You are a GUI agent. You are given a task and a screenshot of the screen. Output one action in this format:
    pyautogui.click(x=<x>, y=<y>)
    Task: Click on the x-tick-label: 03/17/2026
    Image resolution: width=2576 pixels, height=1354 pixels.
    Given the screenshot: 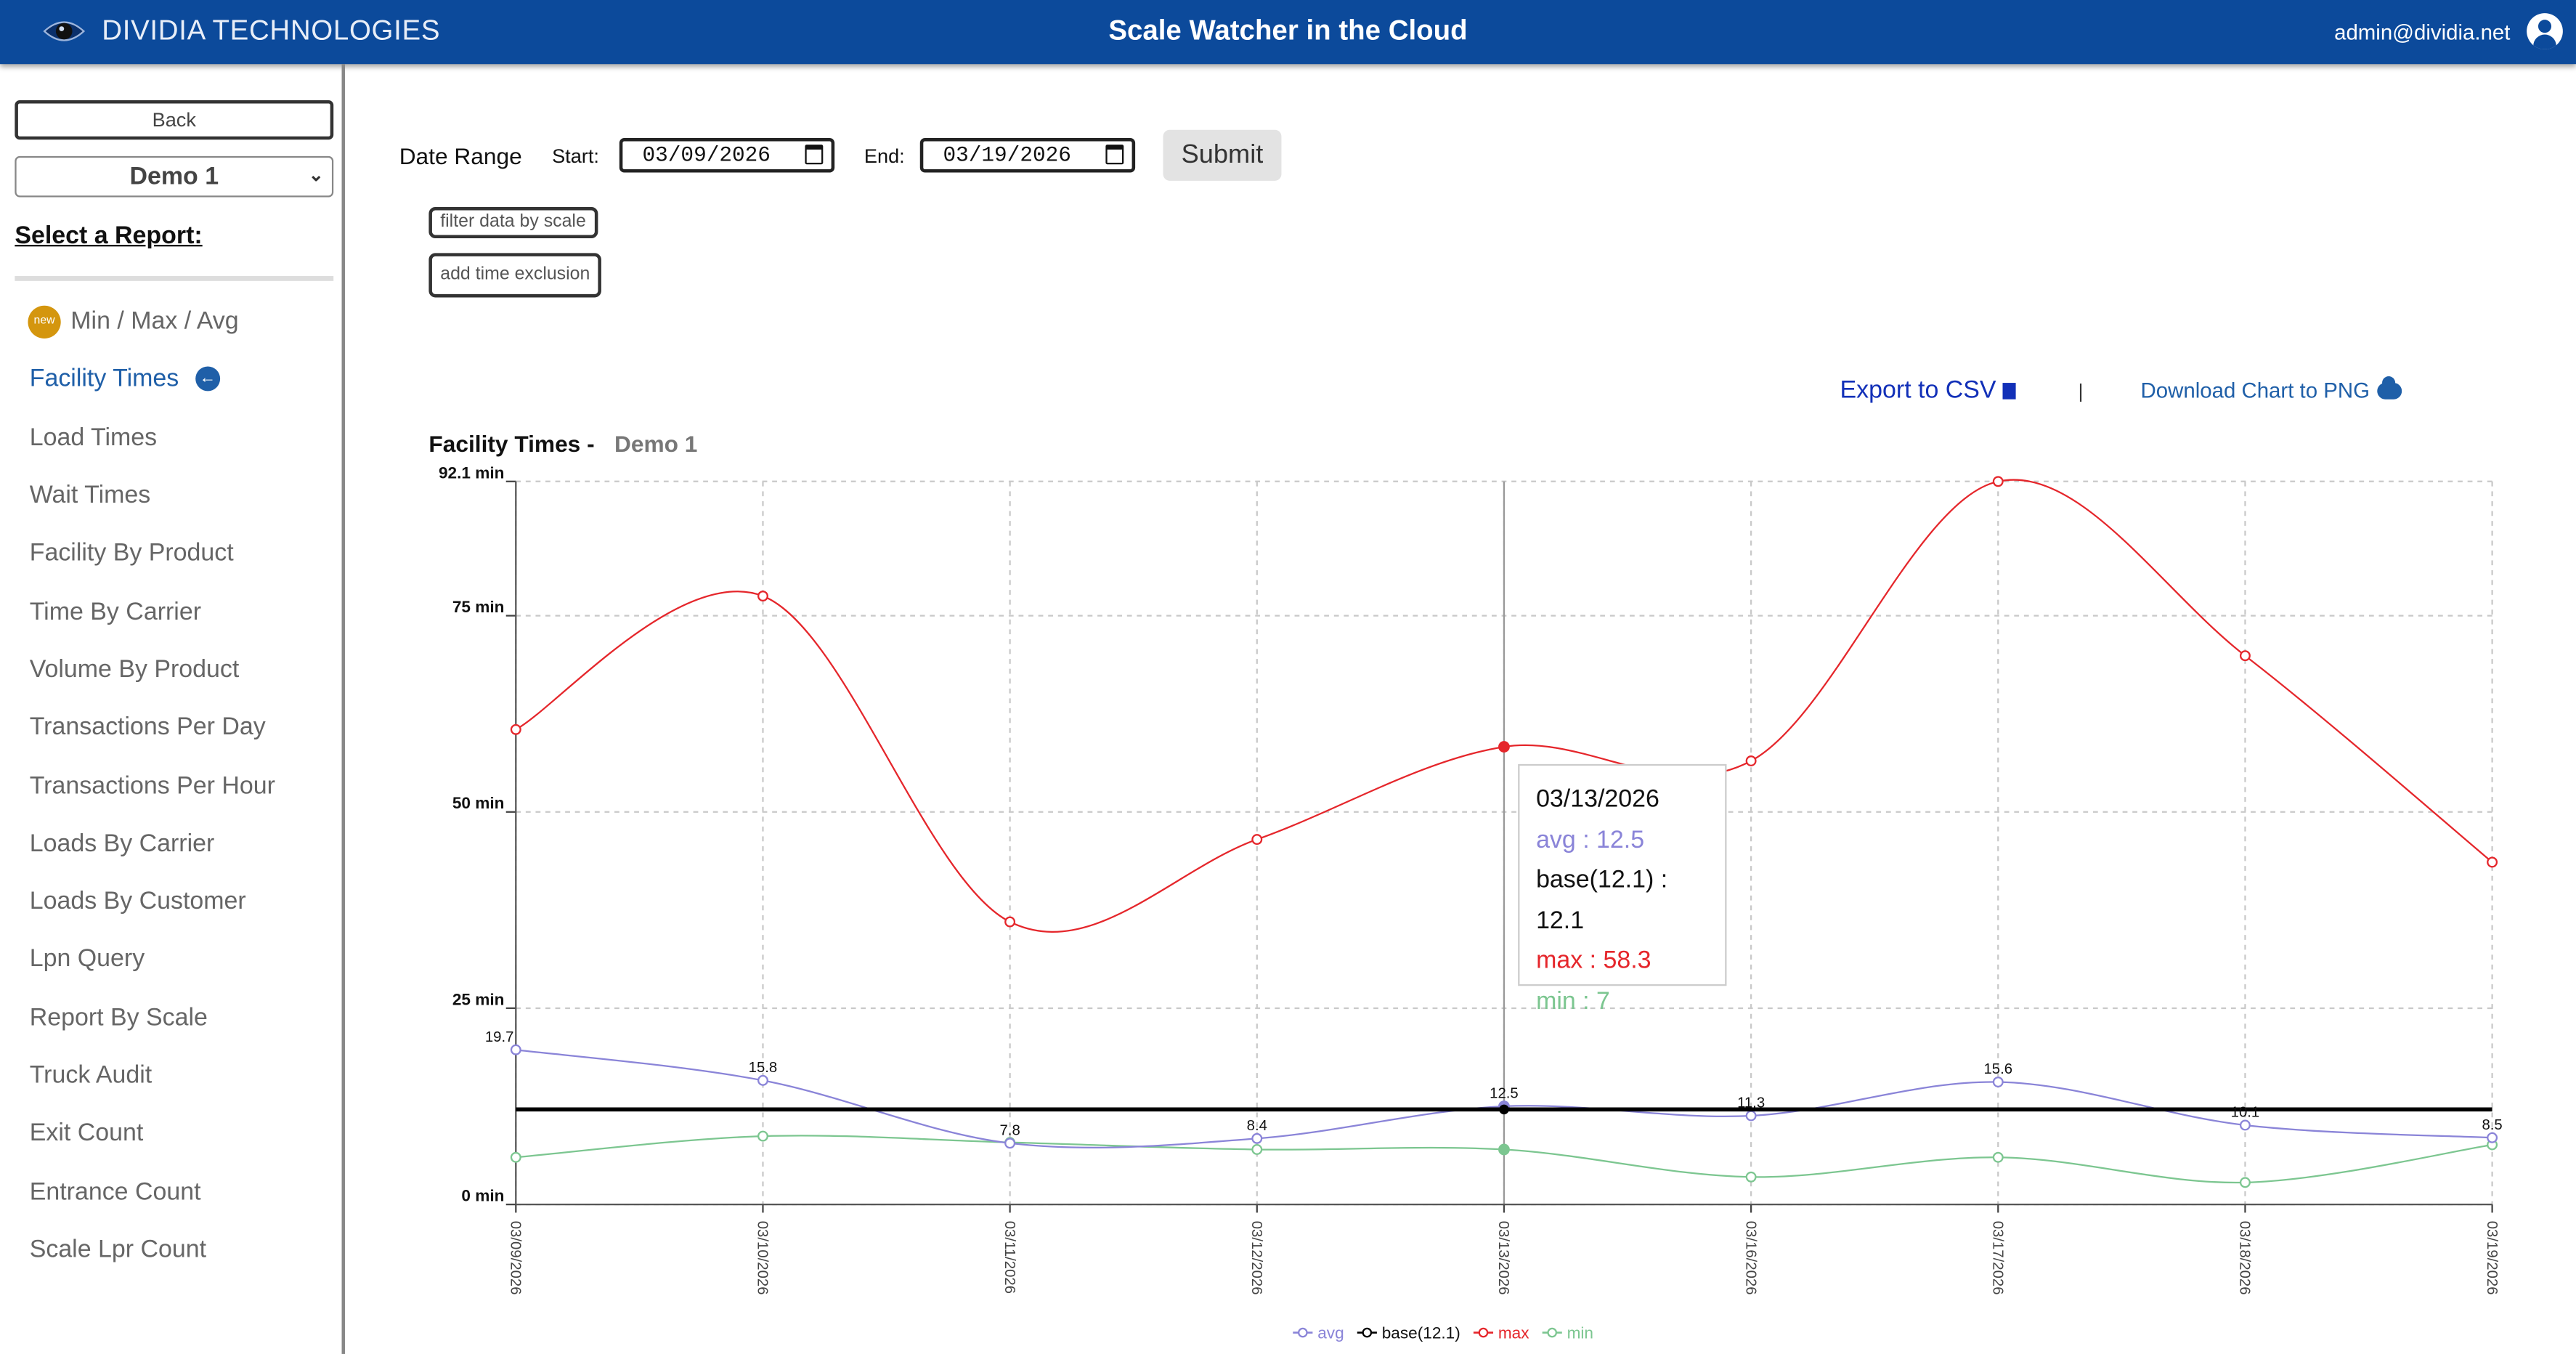 What is the action you would take?
    pyautogui.click(x=1997, y=1258)
    